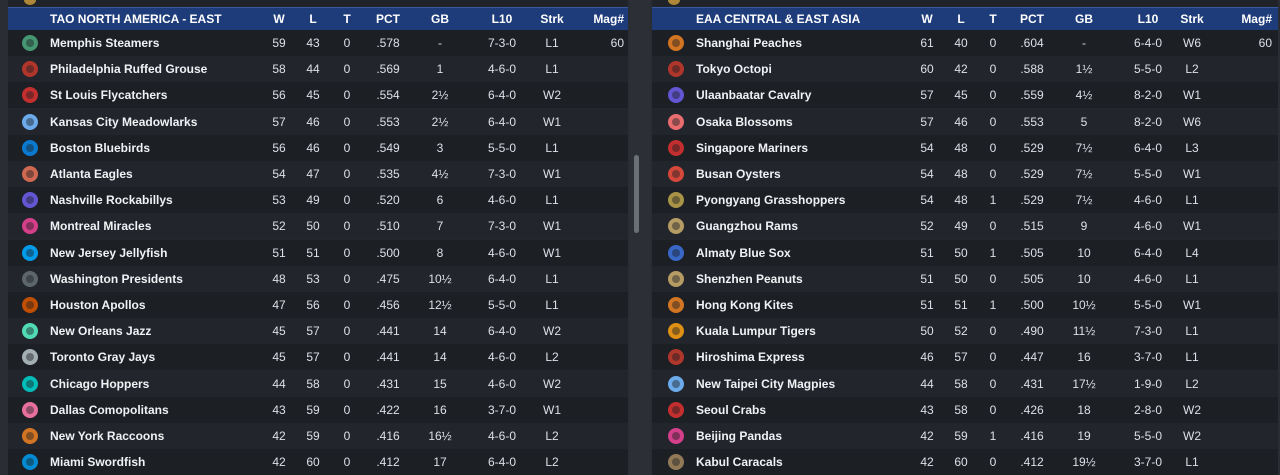  What do you see at coordinates (1147, 95) in the screenshot?
I see `cell-l10: 8-2-0` at bounding box center [1147, 95].